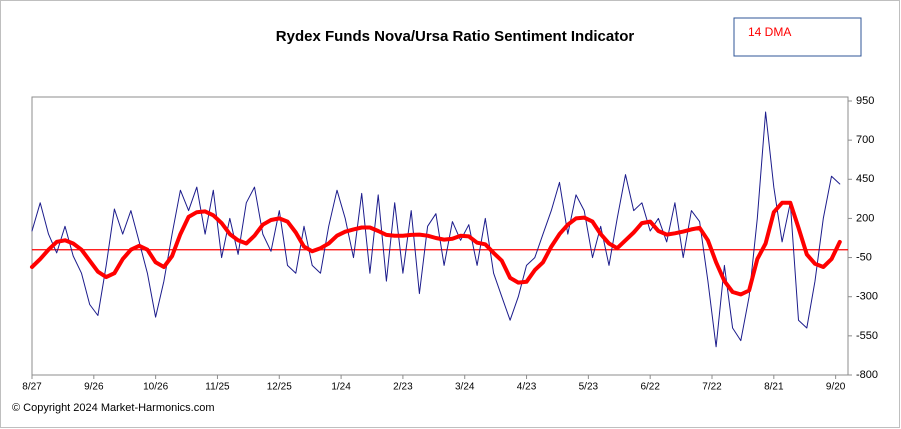 This screenshot has width=901, height=429. I want to click on copyright: © Copyright 2024 Market-Harmonics.com, so click(113, 408).